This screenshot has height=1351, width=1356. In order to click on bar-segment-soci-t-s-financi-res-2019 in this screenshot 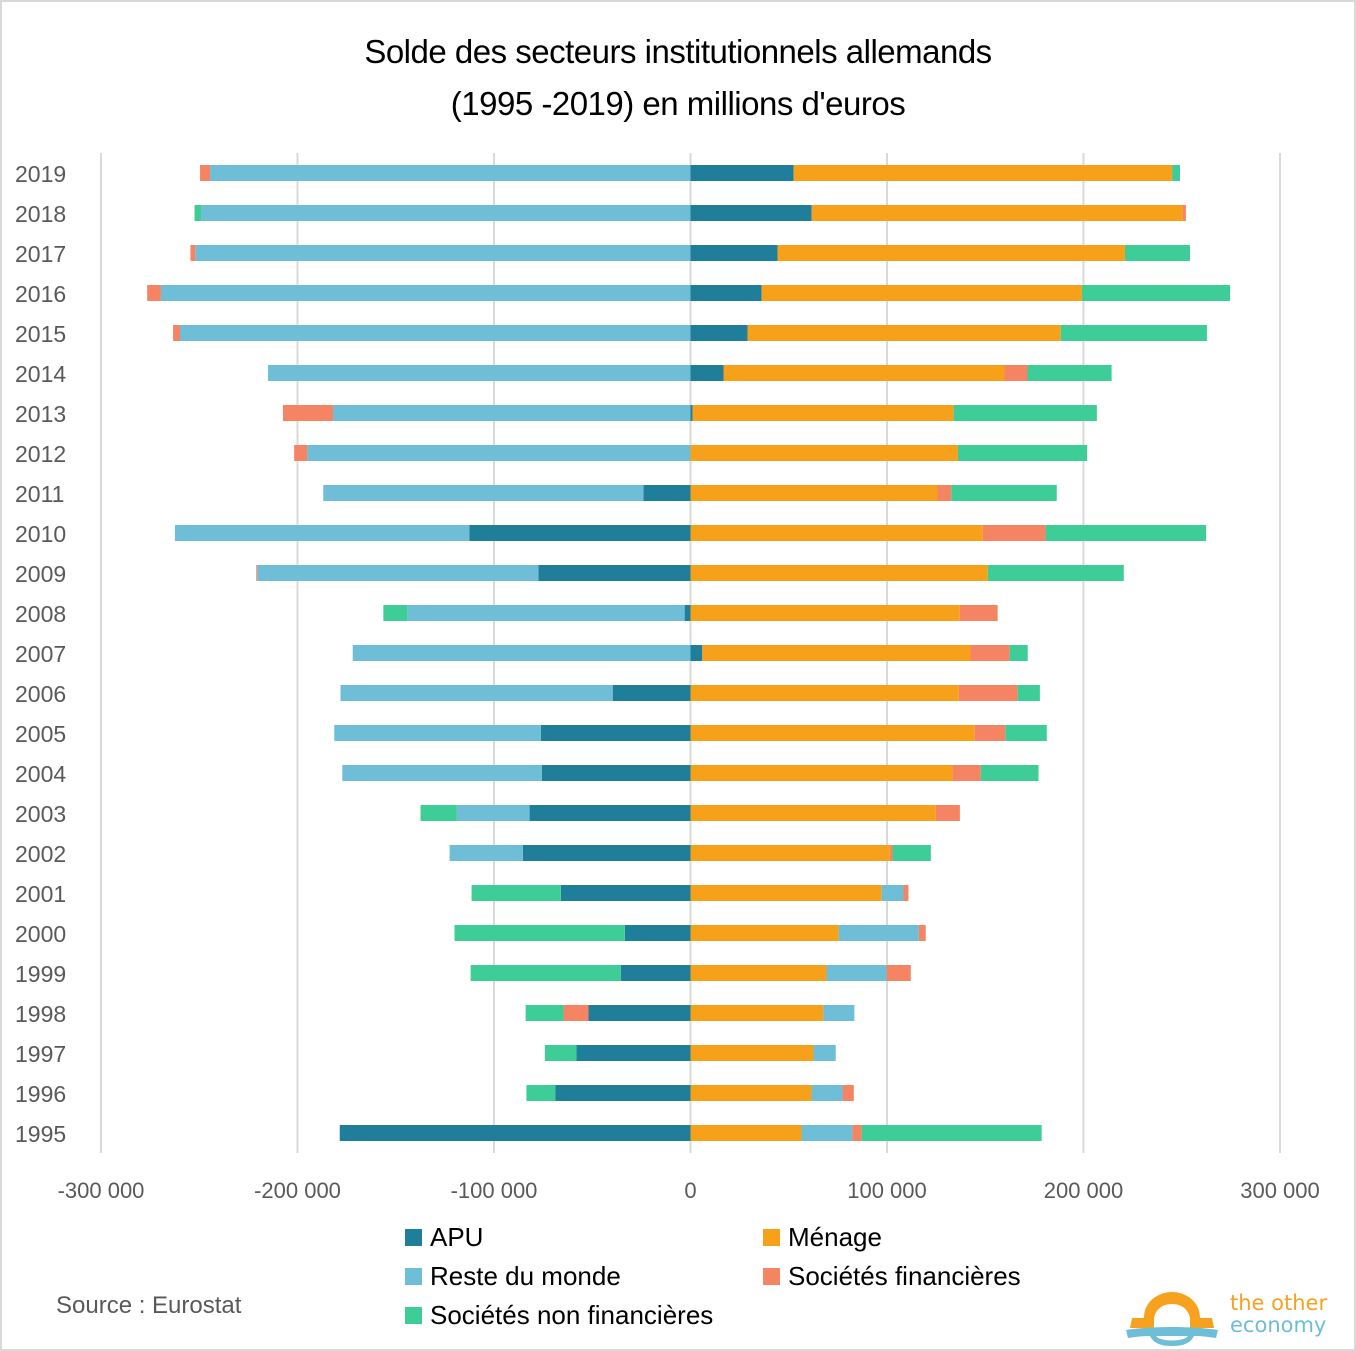, I will do `click(205, 173)`.